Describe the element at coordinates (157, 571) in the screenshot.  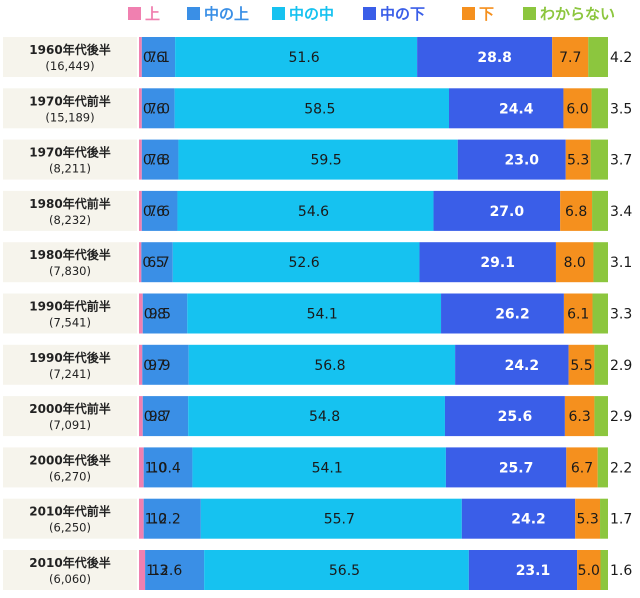
I see `data-label: 1.3` at that location.